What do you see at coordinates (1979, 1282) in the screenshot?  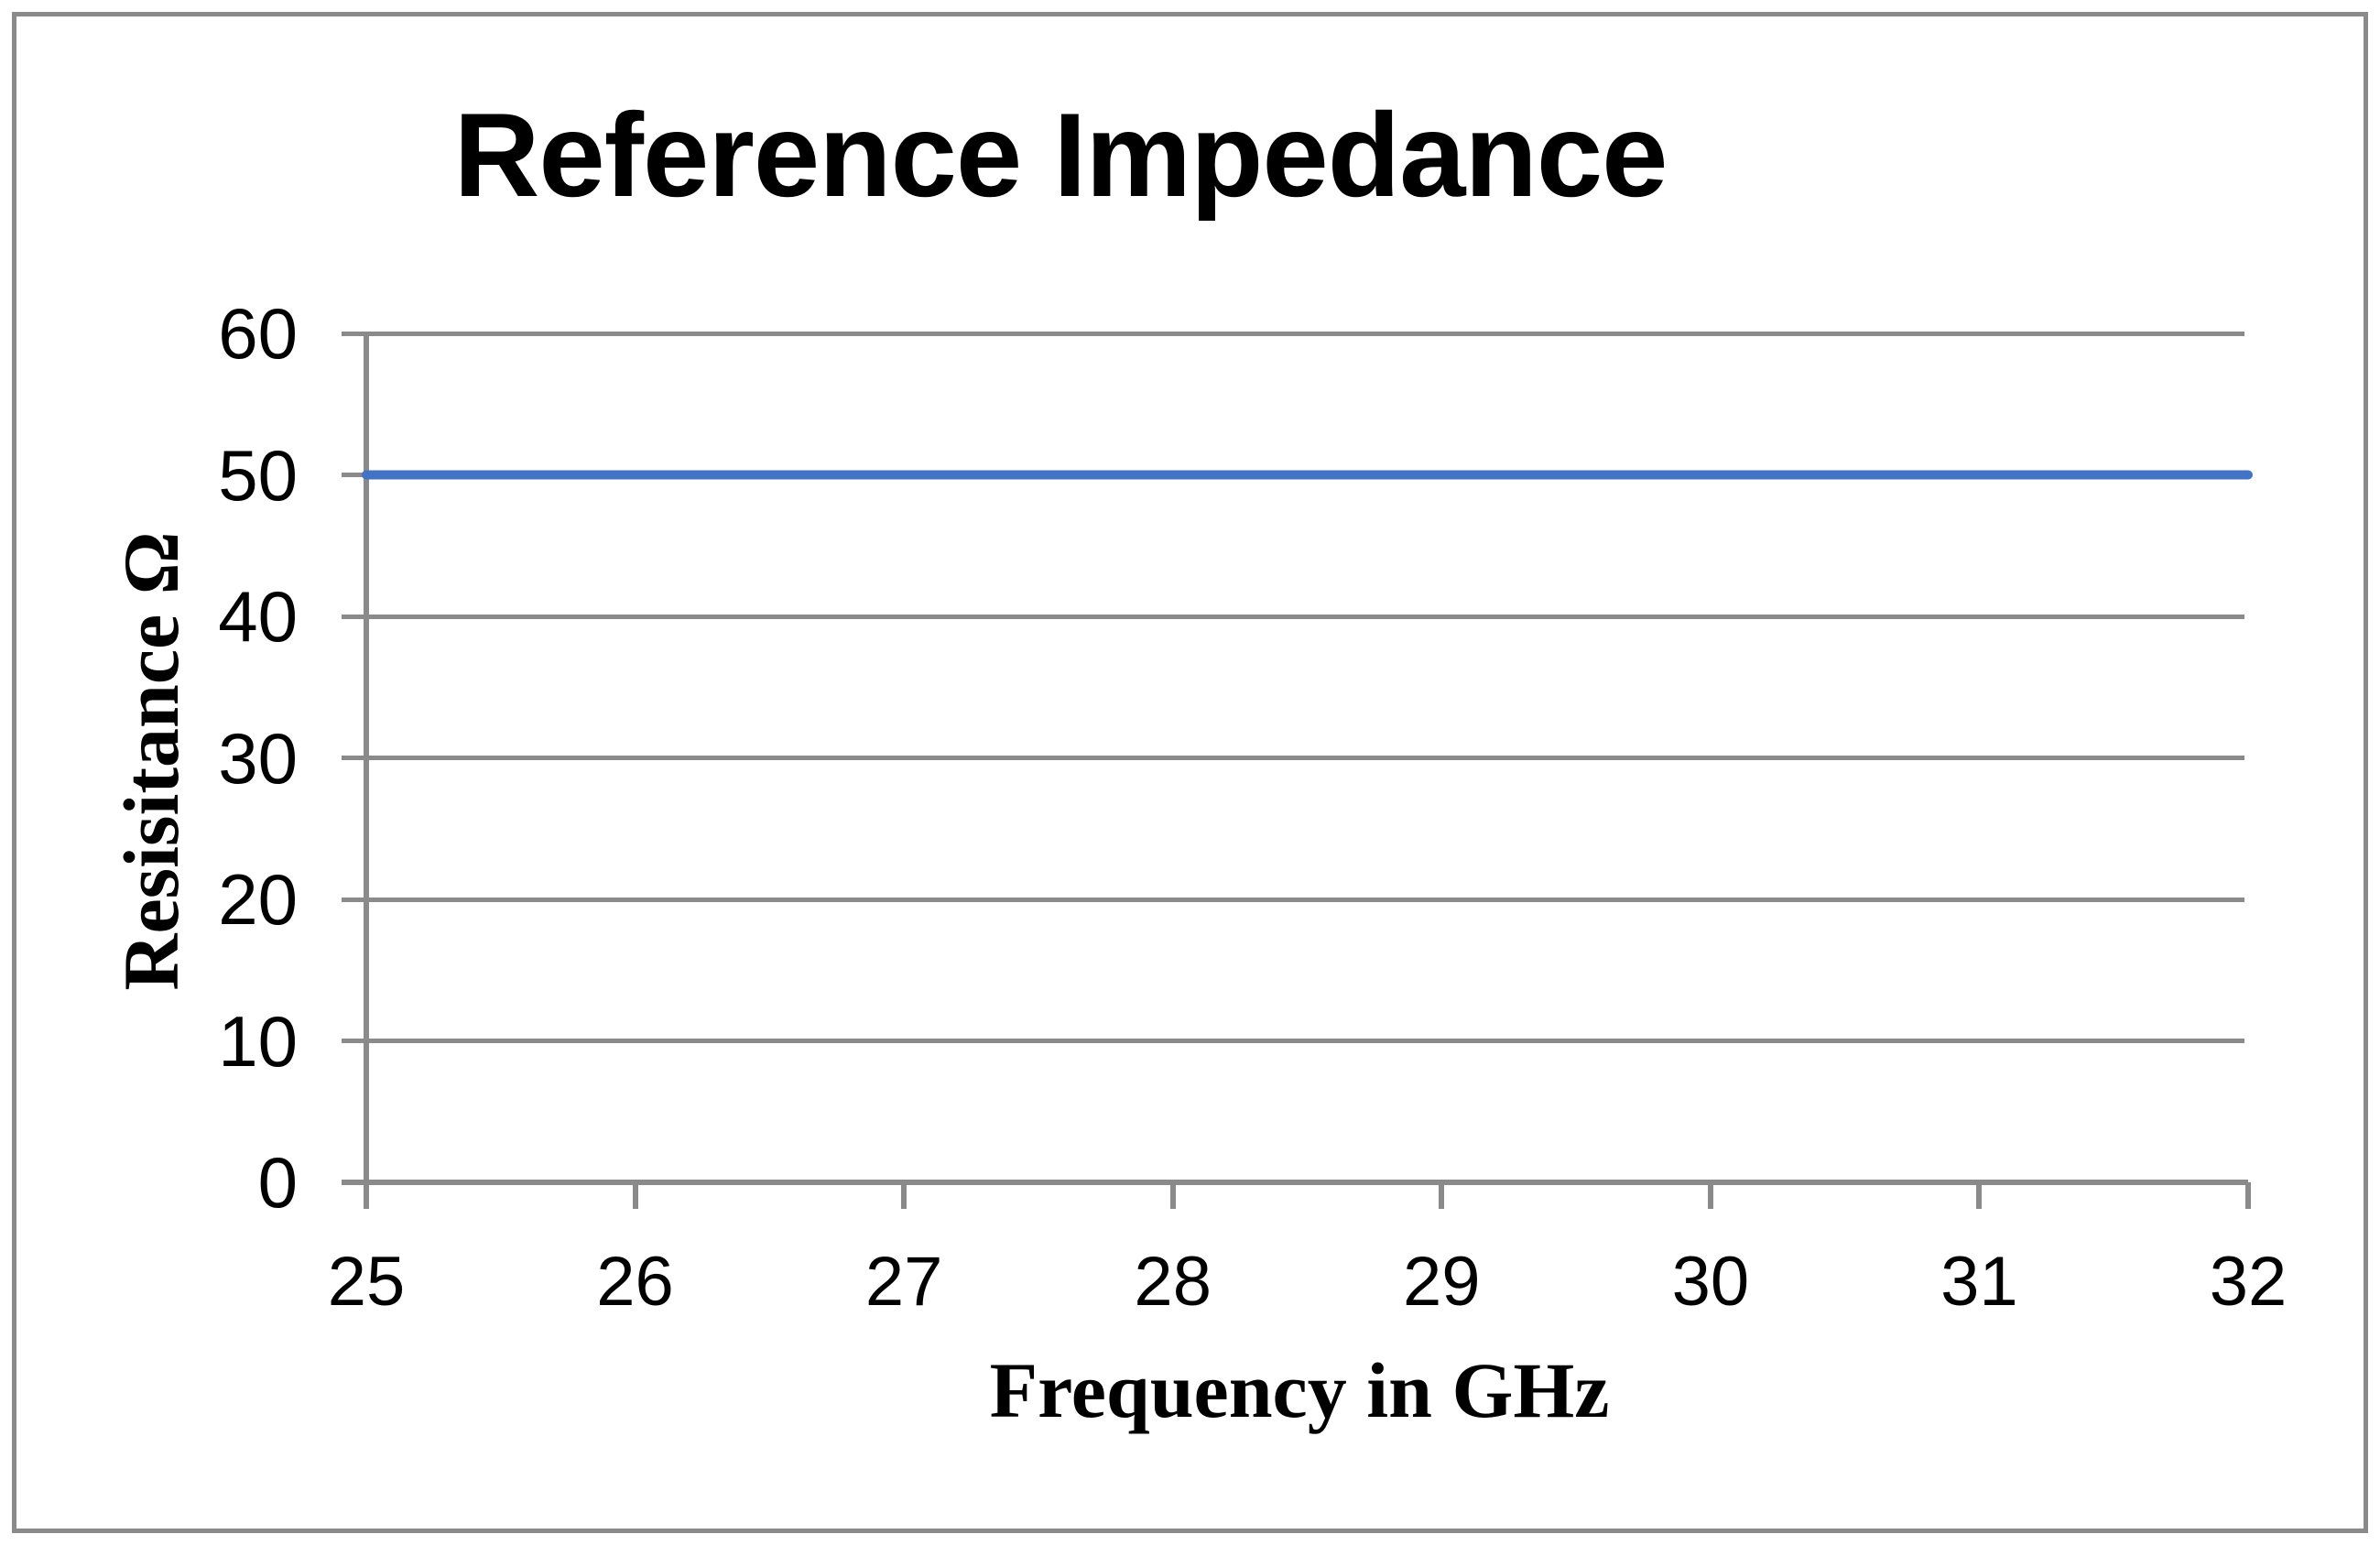 I see `x-tick-label: 31` at bounding box center [1979, 1282].